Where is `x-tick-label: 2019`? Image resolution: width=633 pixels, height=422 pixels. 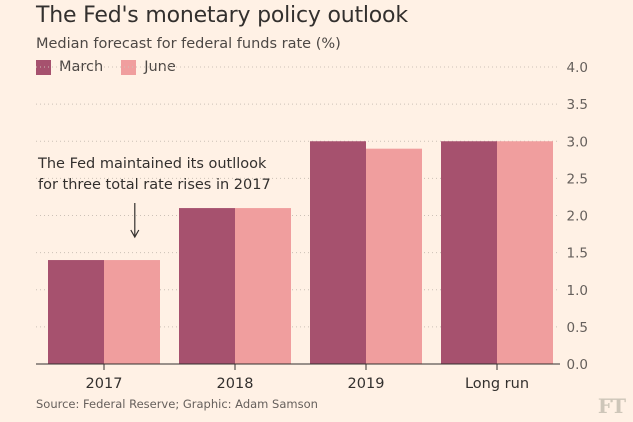 x-tick-label: 2019 is located at coordinates (366, 384).